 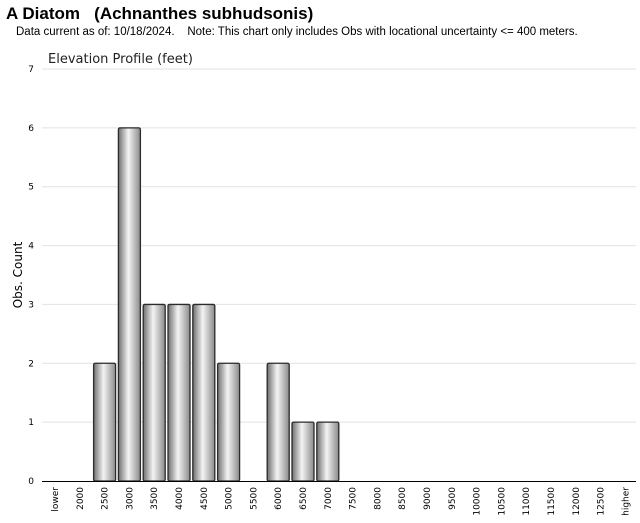 What do you see at coordinates (626, 501) in the screenshot?
I see `x-tick-label: higher` at bounding box center [626, 501].